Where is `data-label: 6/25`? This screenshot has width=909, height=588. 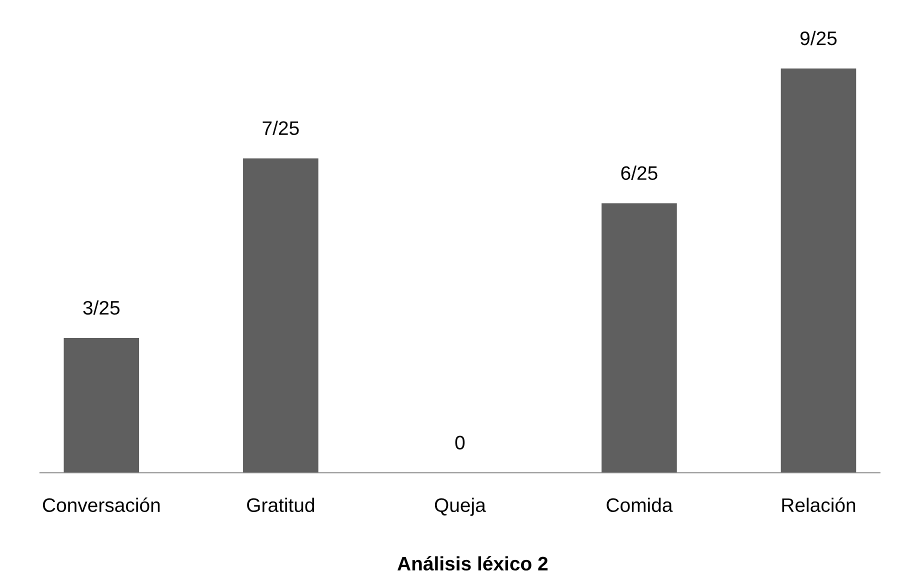 data-label: 6/25 is located at coordinates (639, 173).